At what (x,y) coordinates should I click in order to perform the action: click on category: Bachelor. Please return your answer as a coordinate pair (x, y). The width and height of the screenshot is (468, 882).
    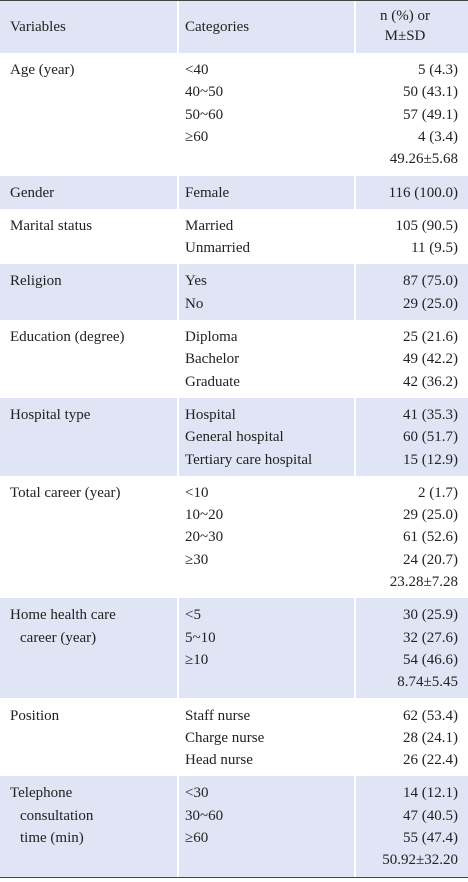
    Looking at the image, I should click on (212, 359).